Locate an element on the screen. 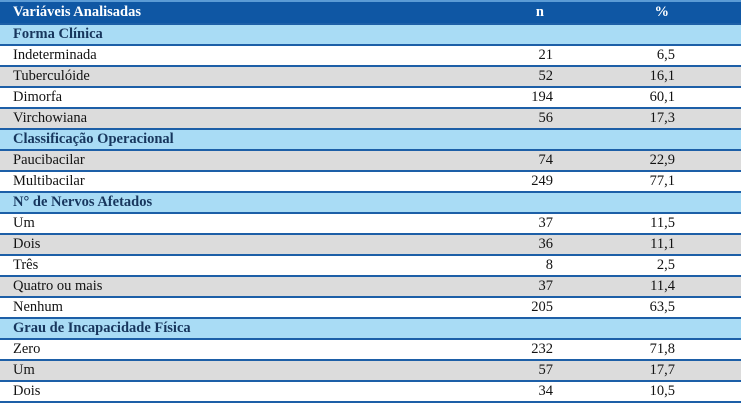 The width and height of the screenshot is (743, 407). column-header-n: n is located at coordinates (539, 12).